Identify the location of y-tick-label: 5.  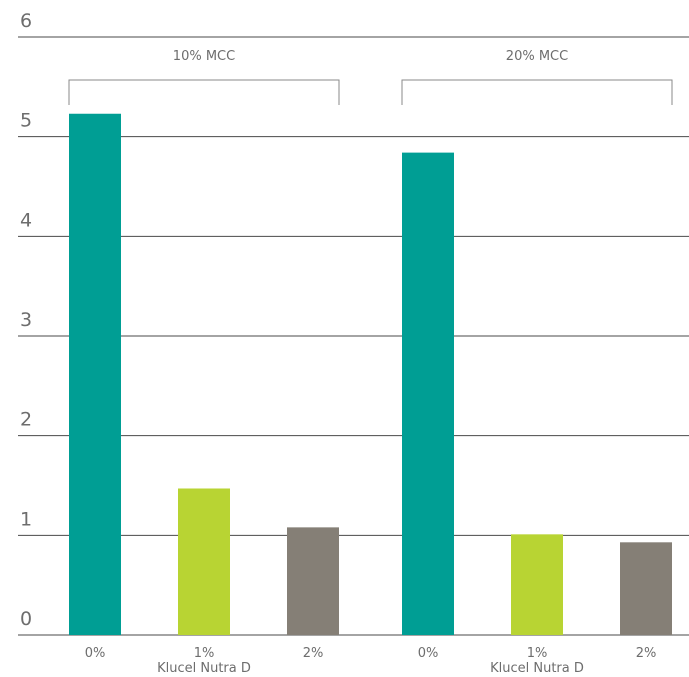
(26, 121).